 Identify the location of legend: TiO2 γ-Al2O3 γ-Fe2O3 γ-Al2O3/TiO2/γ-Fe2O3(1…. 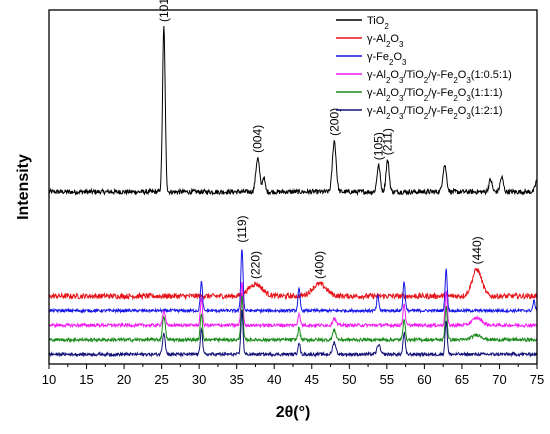
(424, 68).